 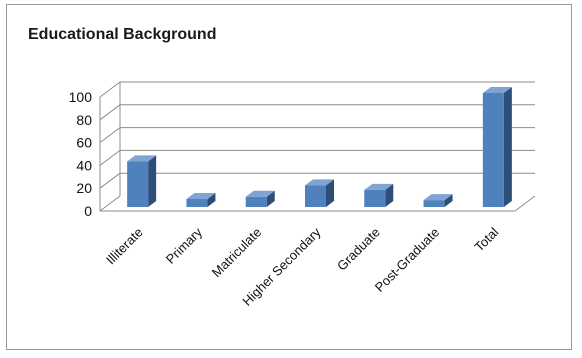 I want to click on chart-title: Educational Background, so click(x=122, y=34).